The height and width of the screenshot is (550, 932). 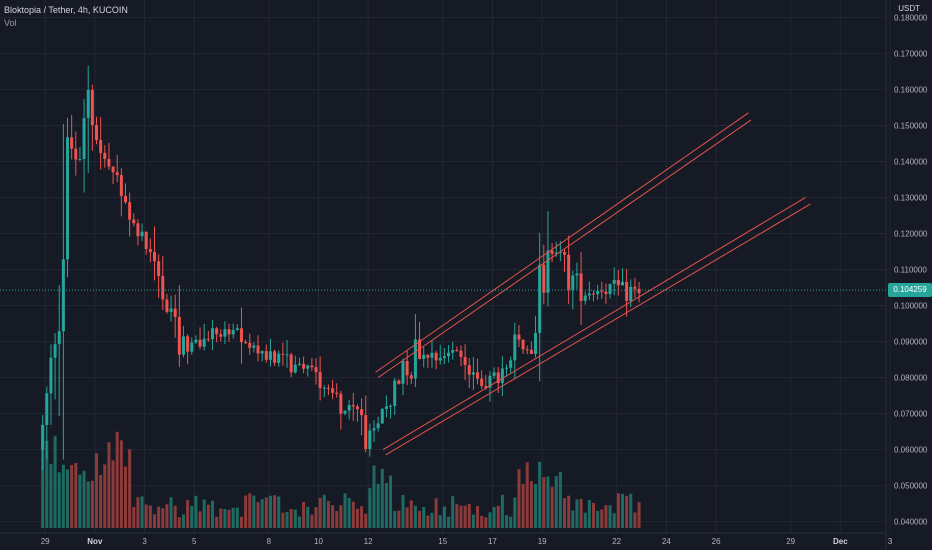 What do you see at coordinates (909, 8) in the screenshot?
I see `price-axis-unit: USDT` at bounding box center [909, 8].